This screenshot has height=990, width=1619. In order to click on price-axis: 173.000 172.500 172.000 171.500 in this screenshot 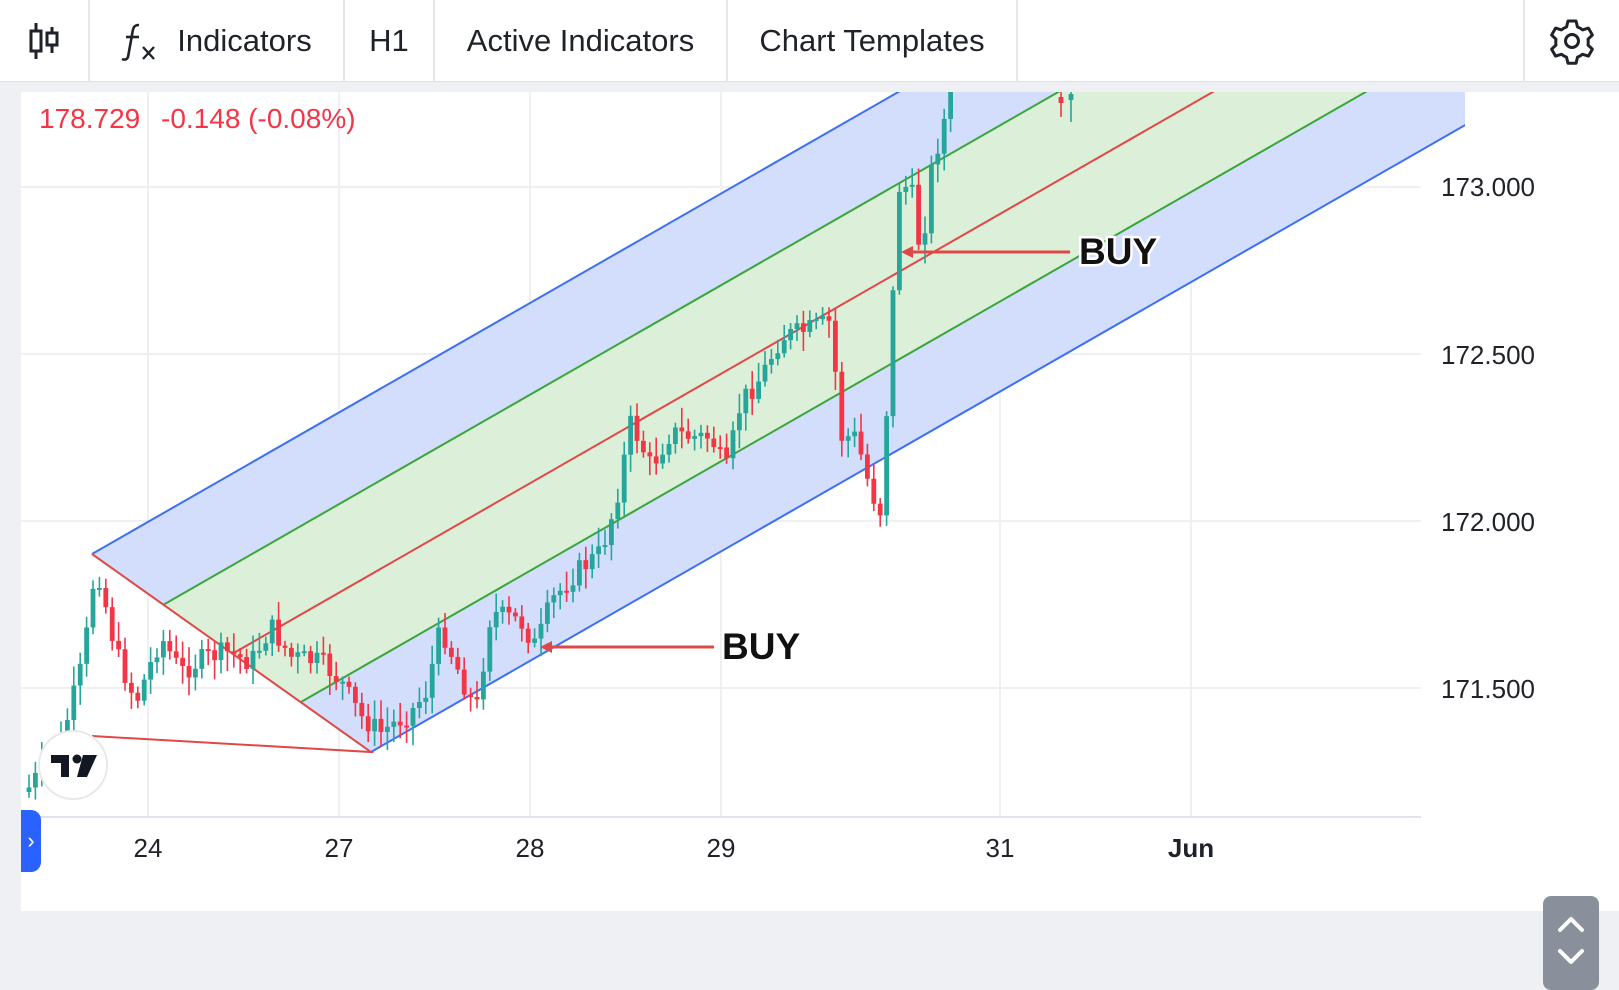, I will do `click(1488, 438)`.